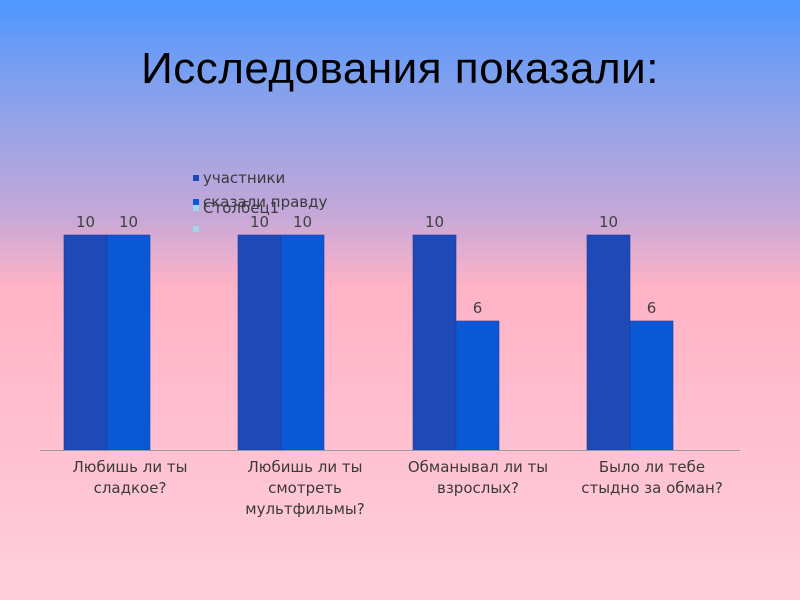 The width and height of the screenshot is (800, 600). What do you see at coordinates (259, 222) in the screenshot?
I see `data-label-1-2: 10` at bounding box center [259, 222].